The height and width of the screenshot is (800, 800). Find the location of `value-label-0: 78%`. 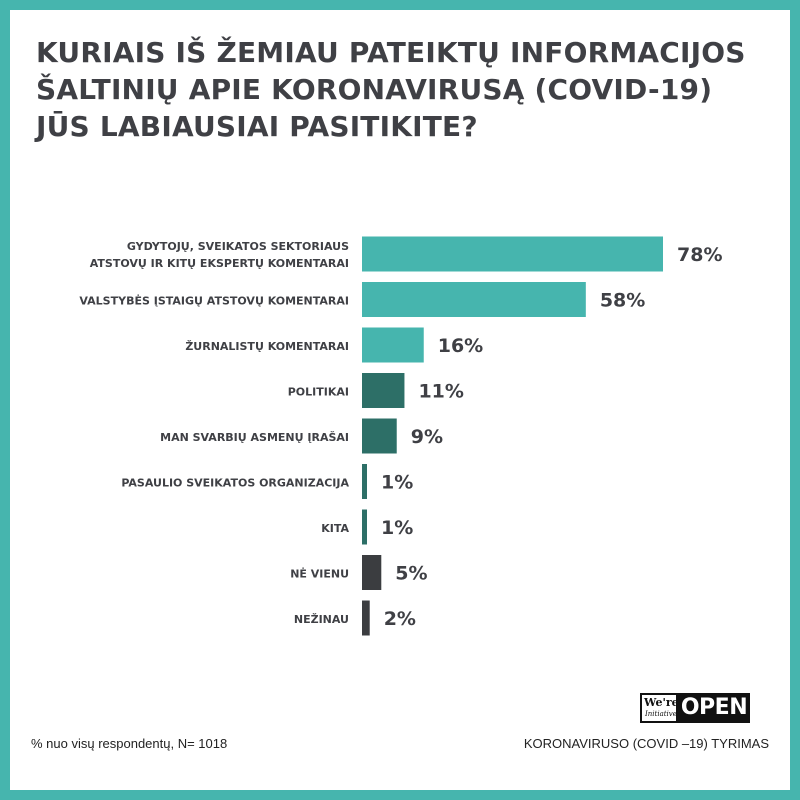

value-label-0: 78% is located at coordinates (699, 255).